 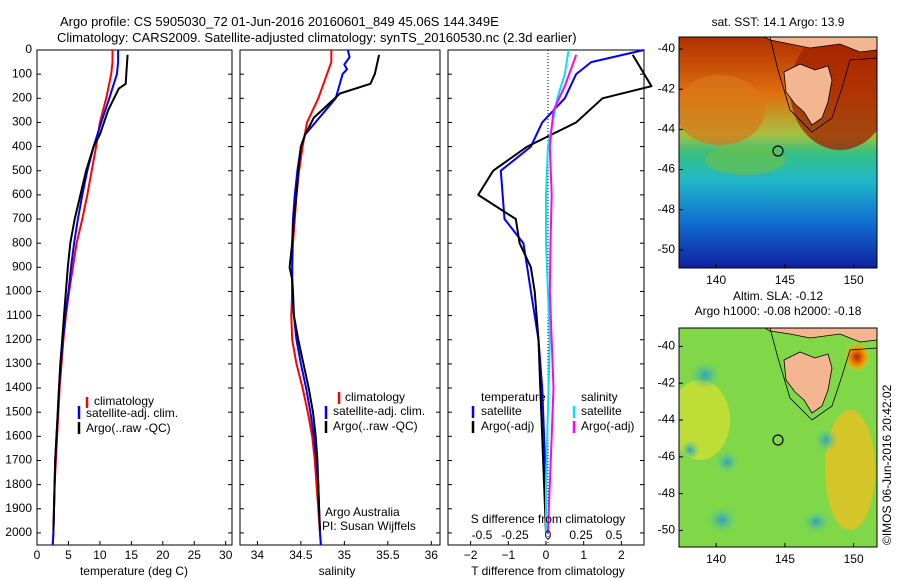 I want to click on source-annotation-2: PI: Susan Wijffels, so click(x=369, y=526).